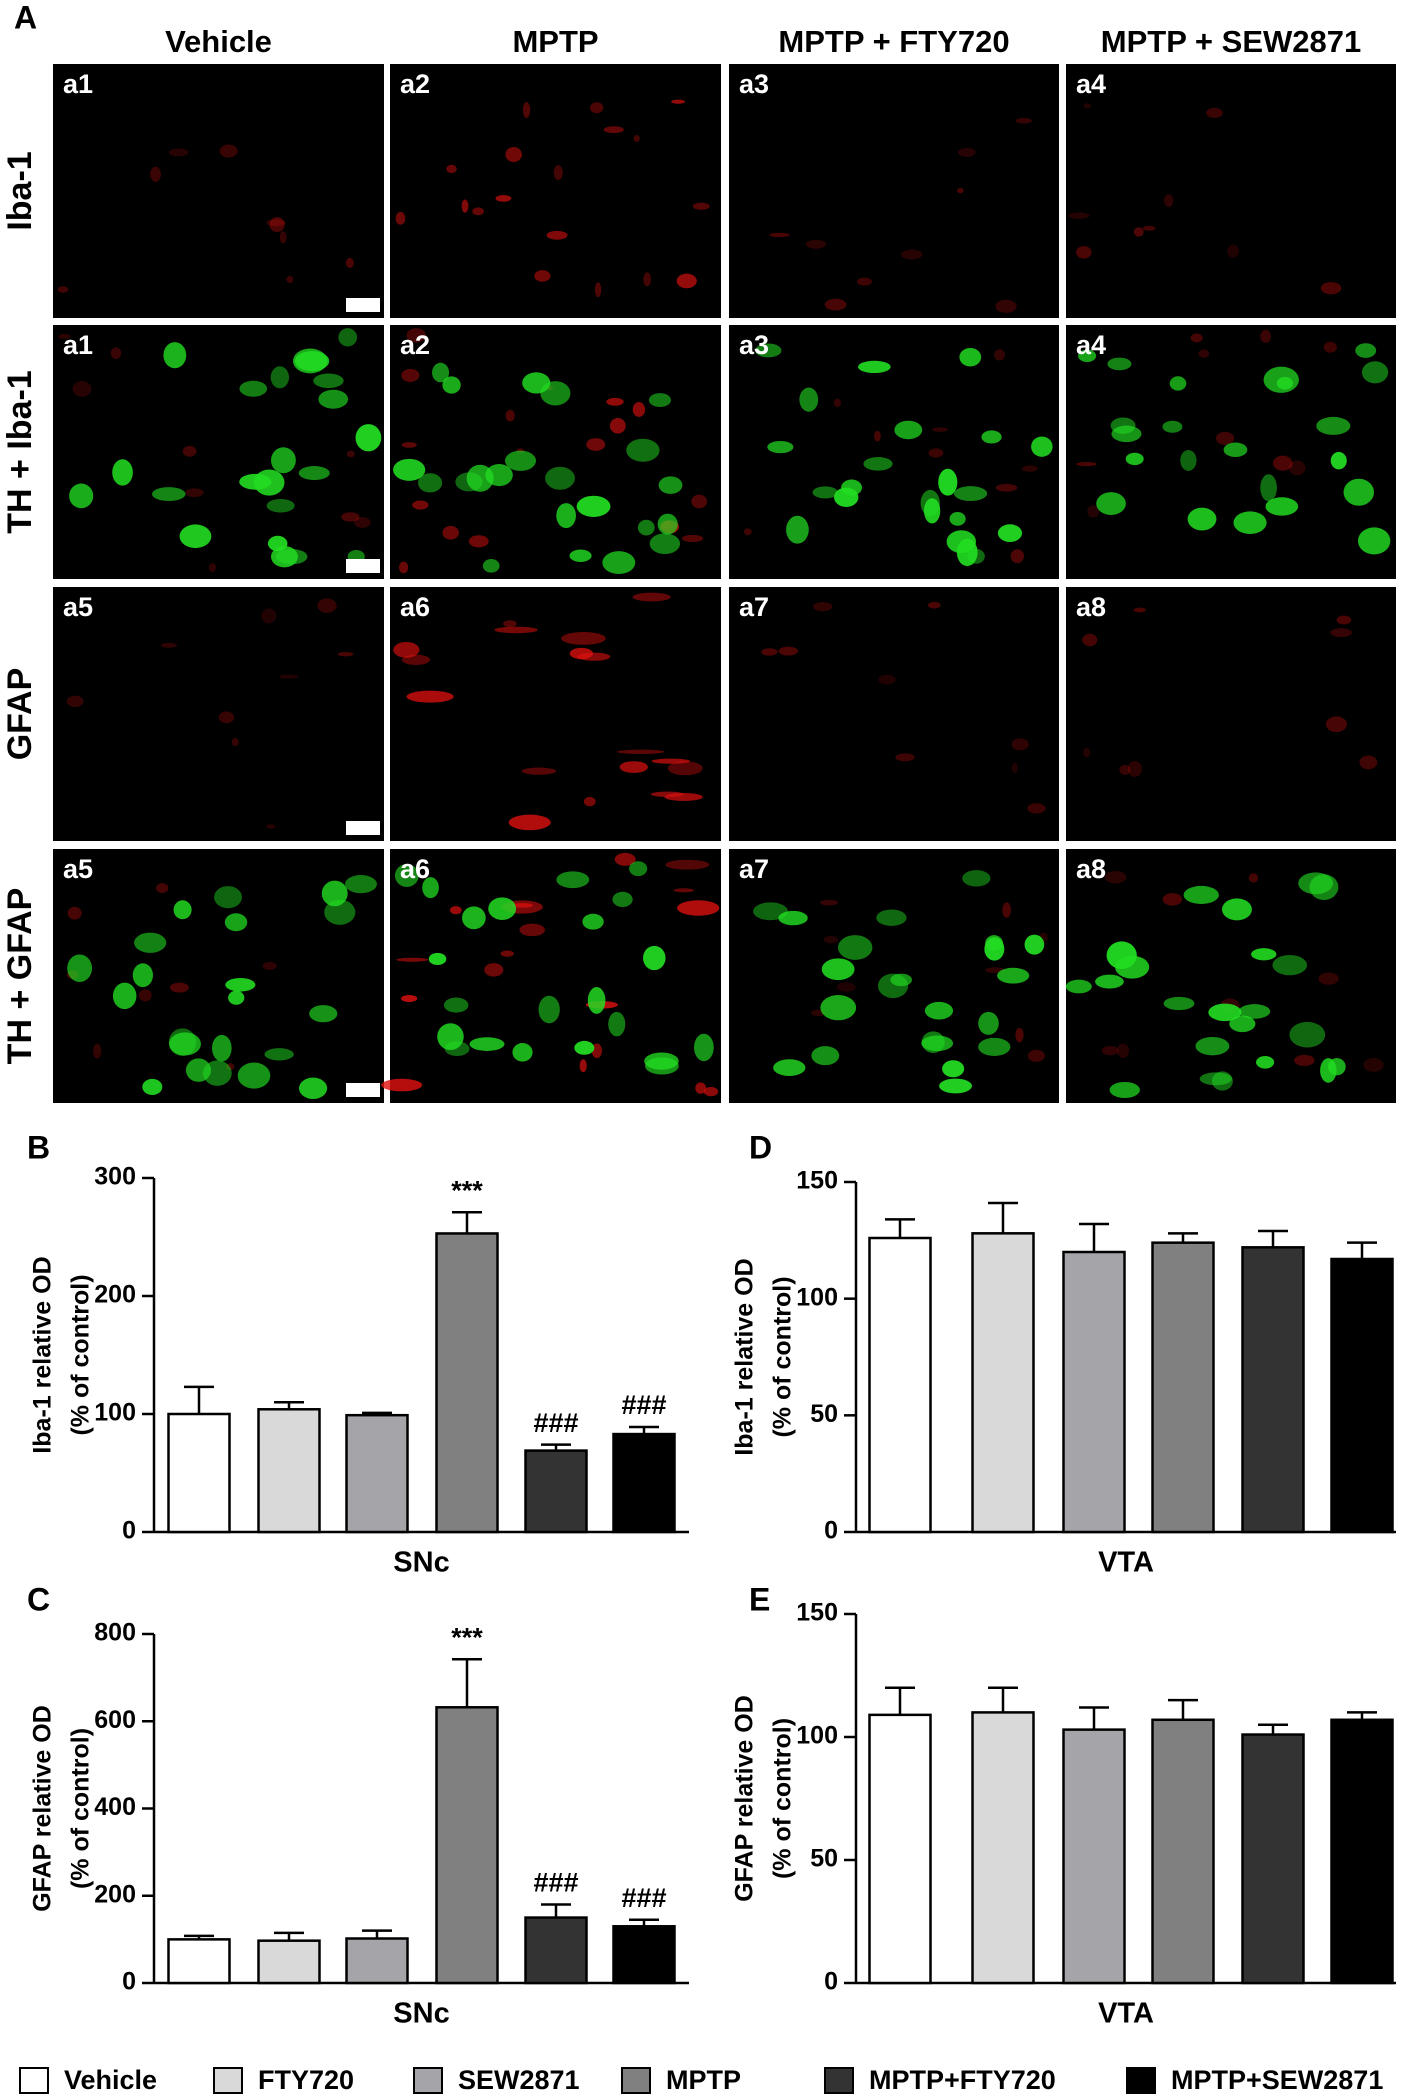  What do you see at coordinates (745, 1356) in the screenshot?
I see `y-axis-label: Iba-1 relative OD` at bounding box center [745, 1356].